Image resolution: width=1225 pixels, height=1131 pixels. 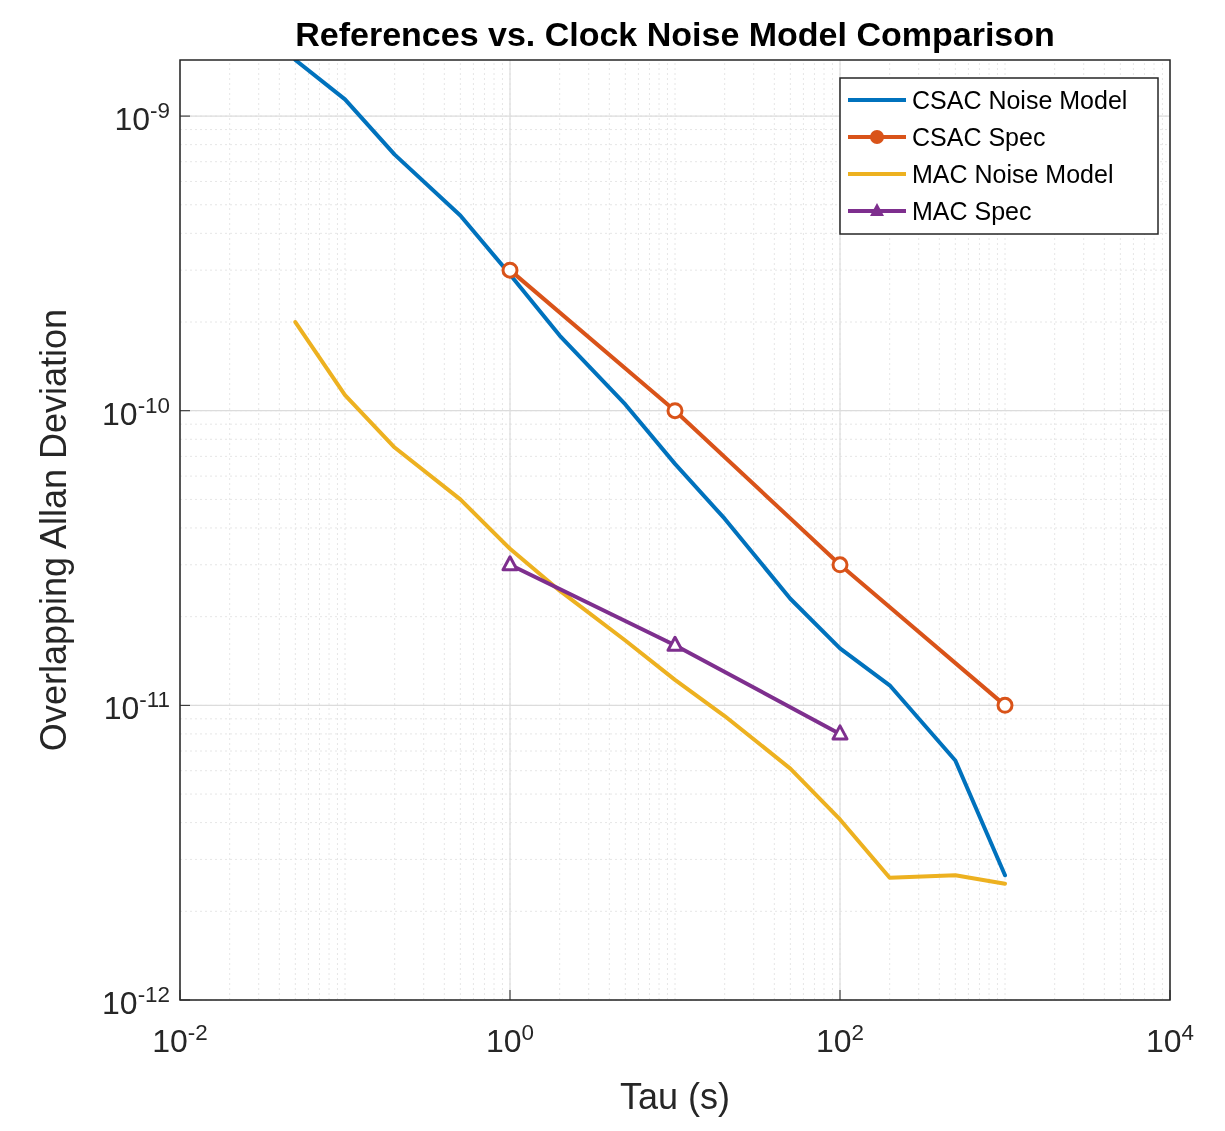 What do you see at coordinates (1020, 100) in the screenshot?
I see `legend-label: CSAC Noise Model` at bounding box center [1020, 100].